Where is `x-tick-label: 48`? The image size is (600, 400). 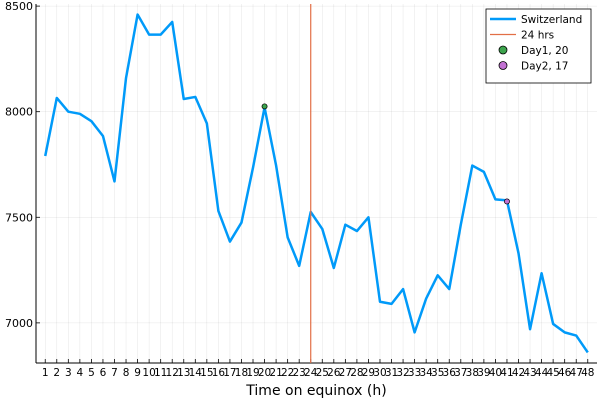 x-tick-label: 48 is located at coordinates (587, 373).